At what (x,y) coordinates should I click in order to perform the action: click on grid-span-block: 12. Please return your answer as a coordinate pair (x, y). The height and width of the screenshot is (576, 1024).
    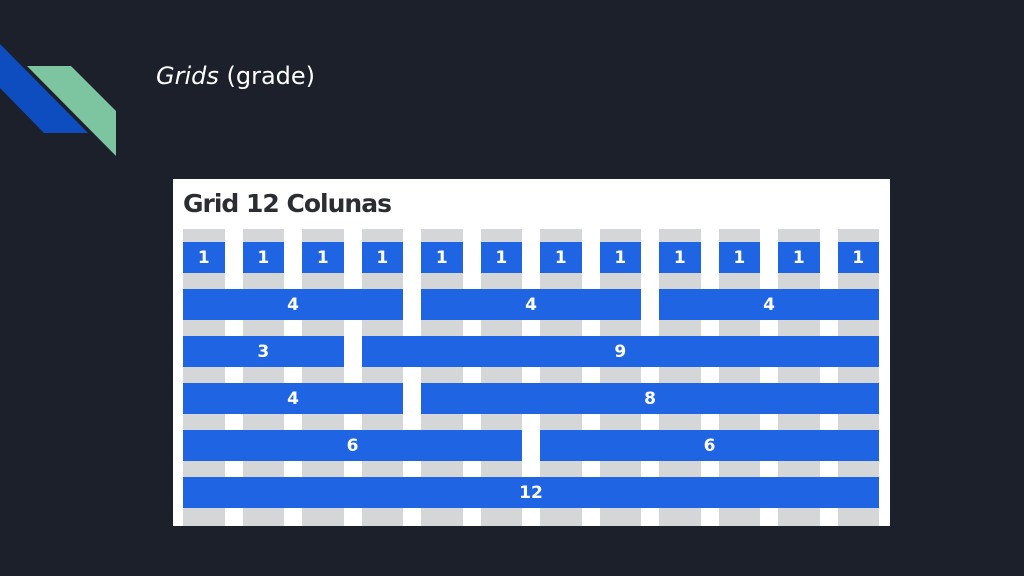
    Looking at the image, I should click on (531, 492).